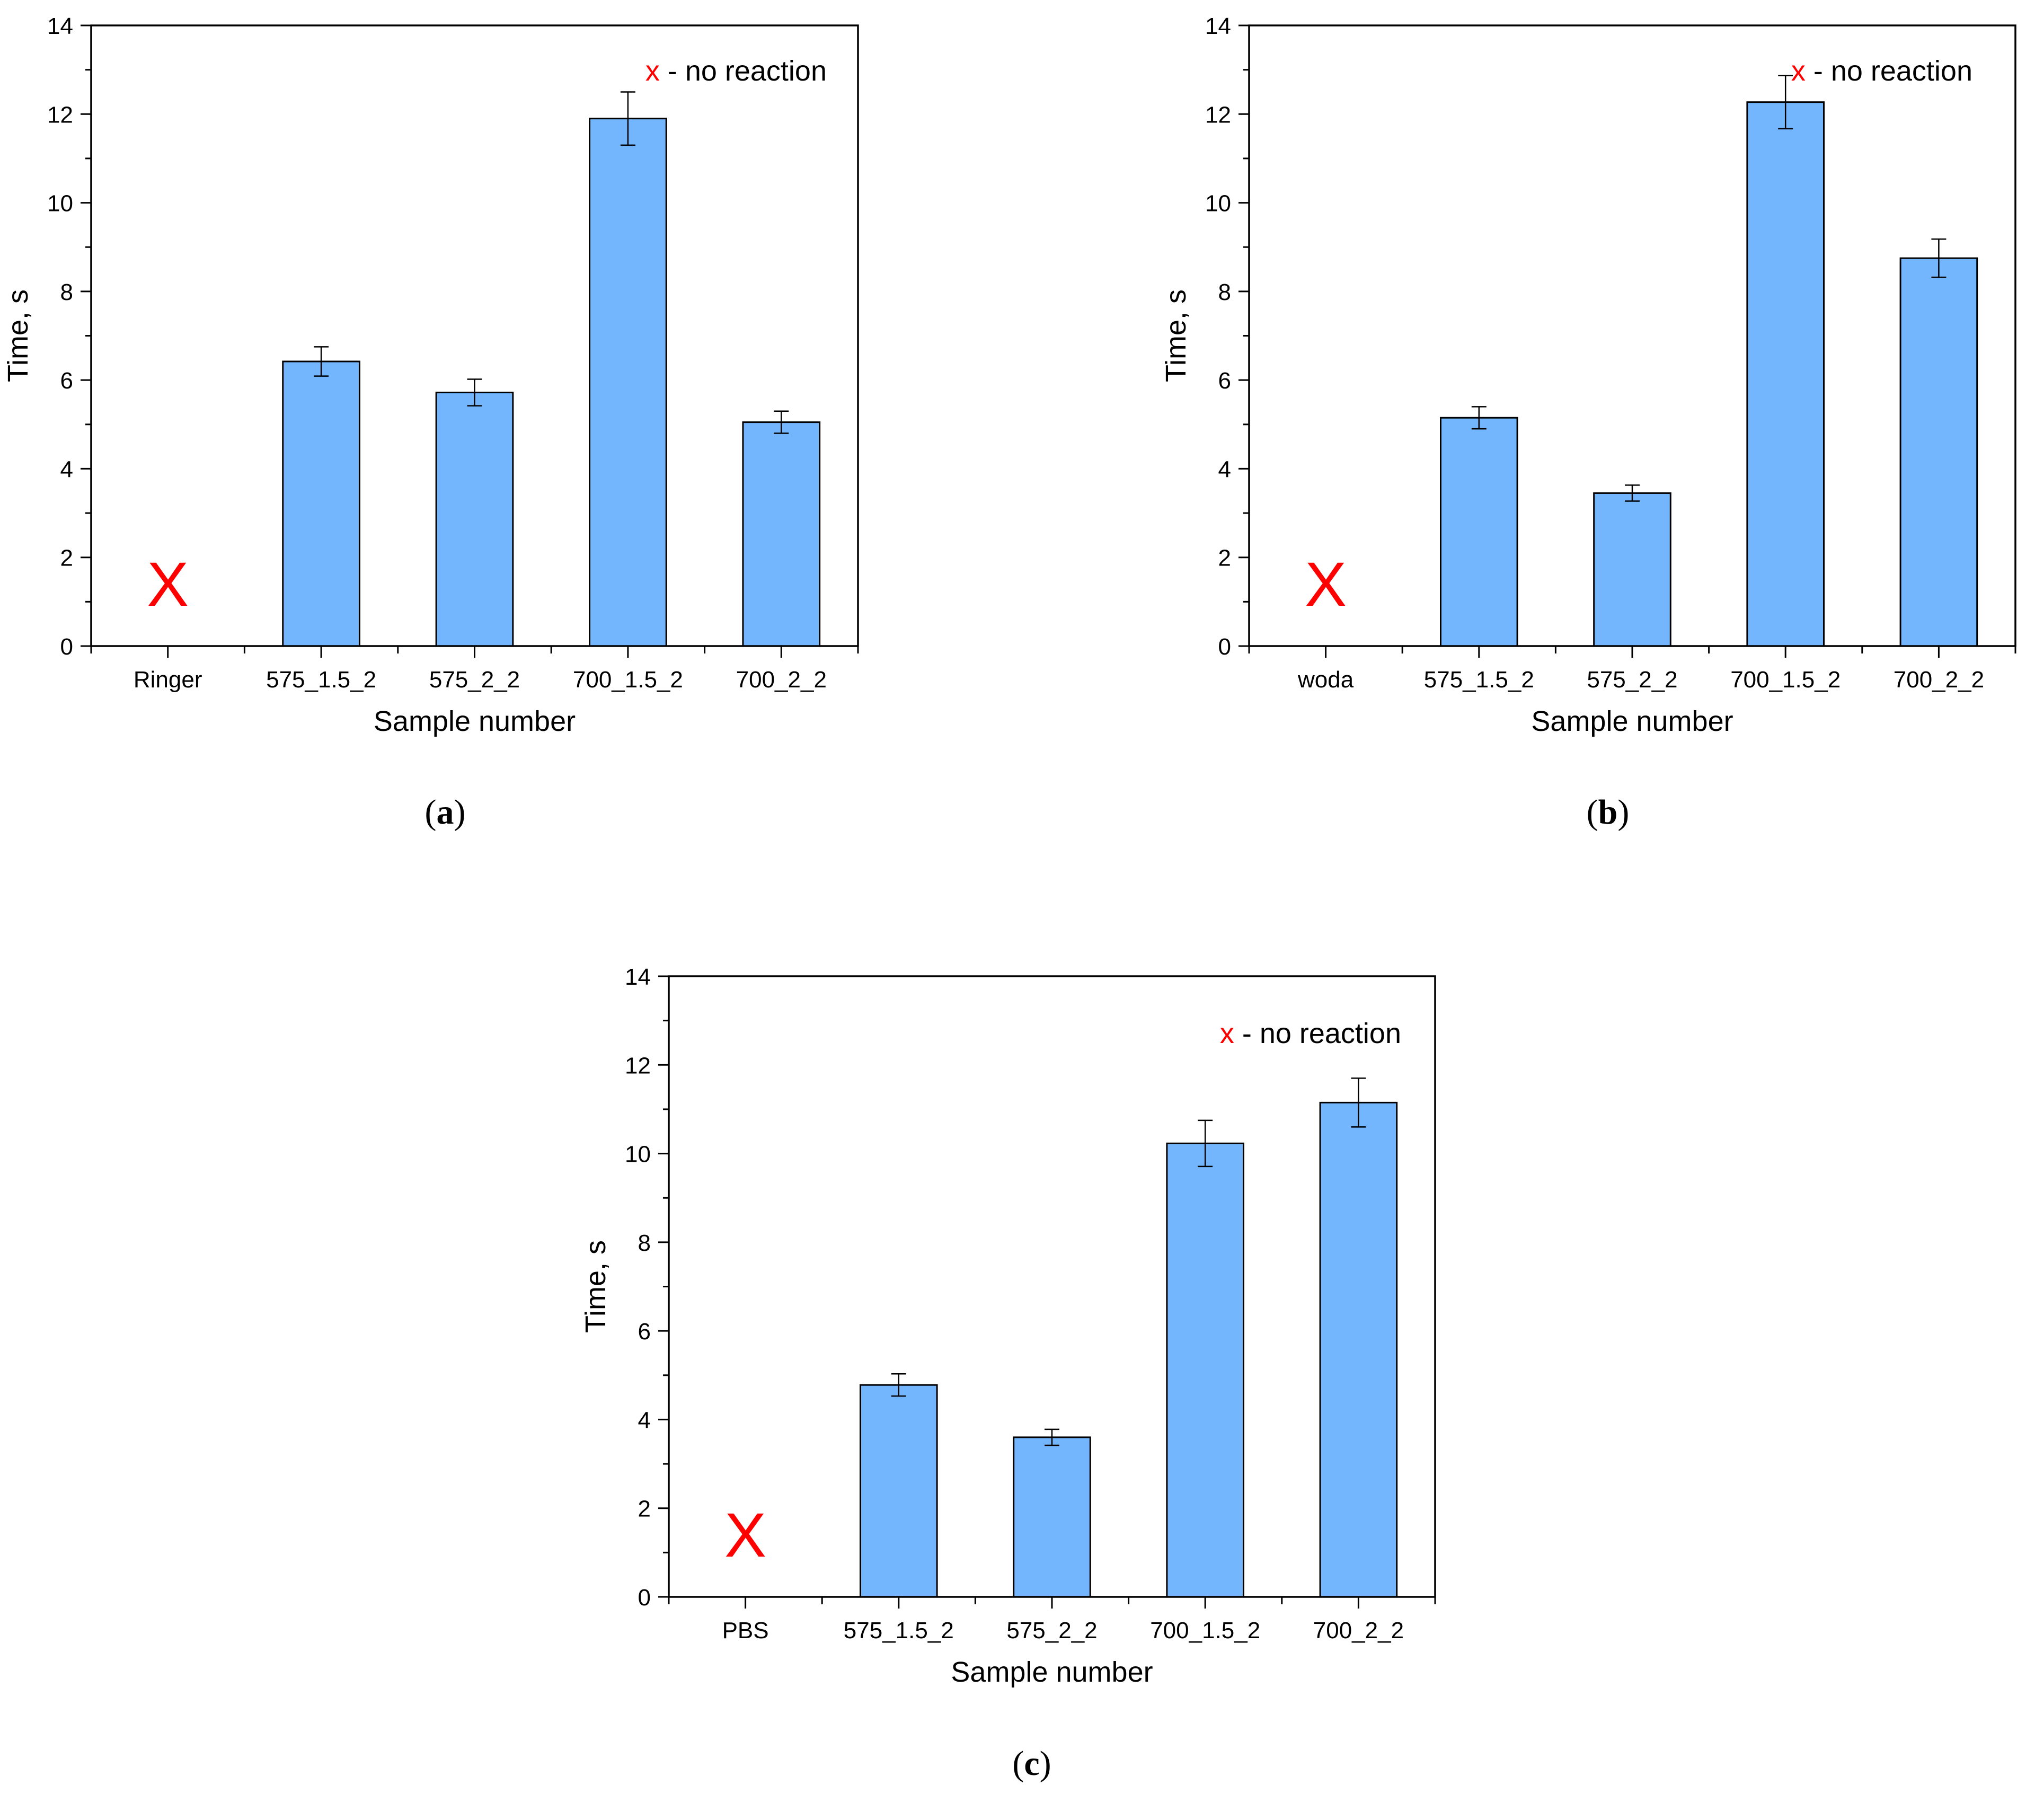 The image size is (2026, 1820). Describe the element at coordinates (445, 812) in the screenshot. I see `panel-label-a: (a)` at that location.